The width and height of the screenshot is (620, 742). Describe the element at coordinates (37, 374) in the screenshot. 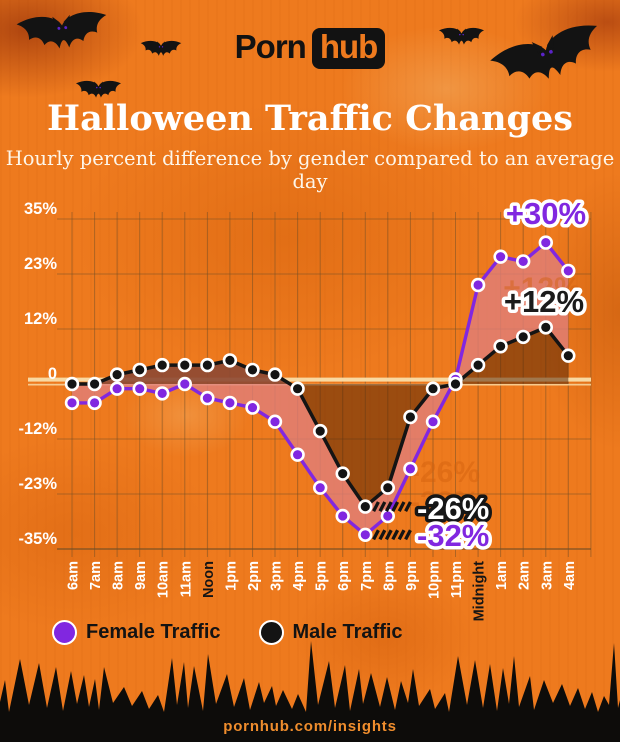

I see `y-axis-labels: 35% 23% 12% 0 -12% -23% -35%` at that location.